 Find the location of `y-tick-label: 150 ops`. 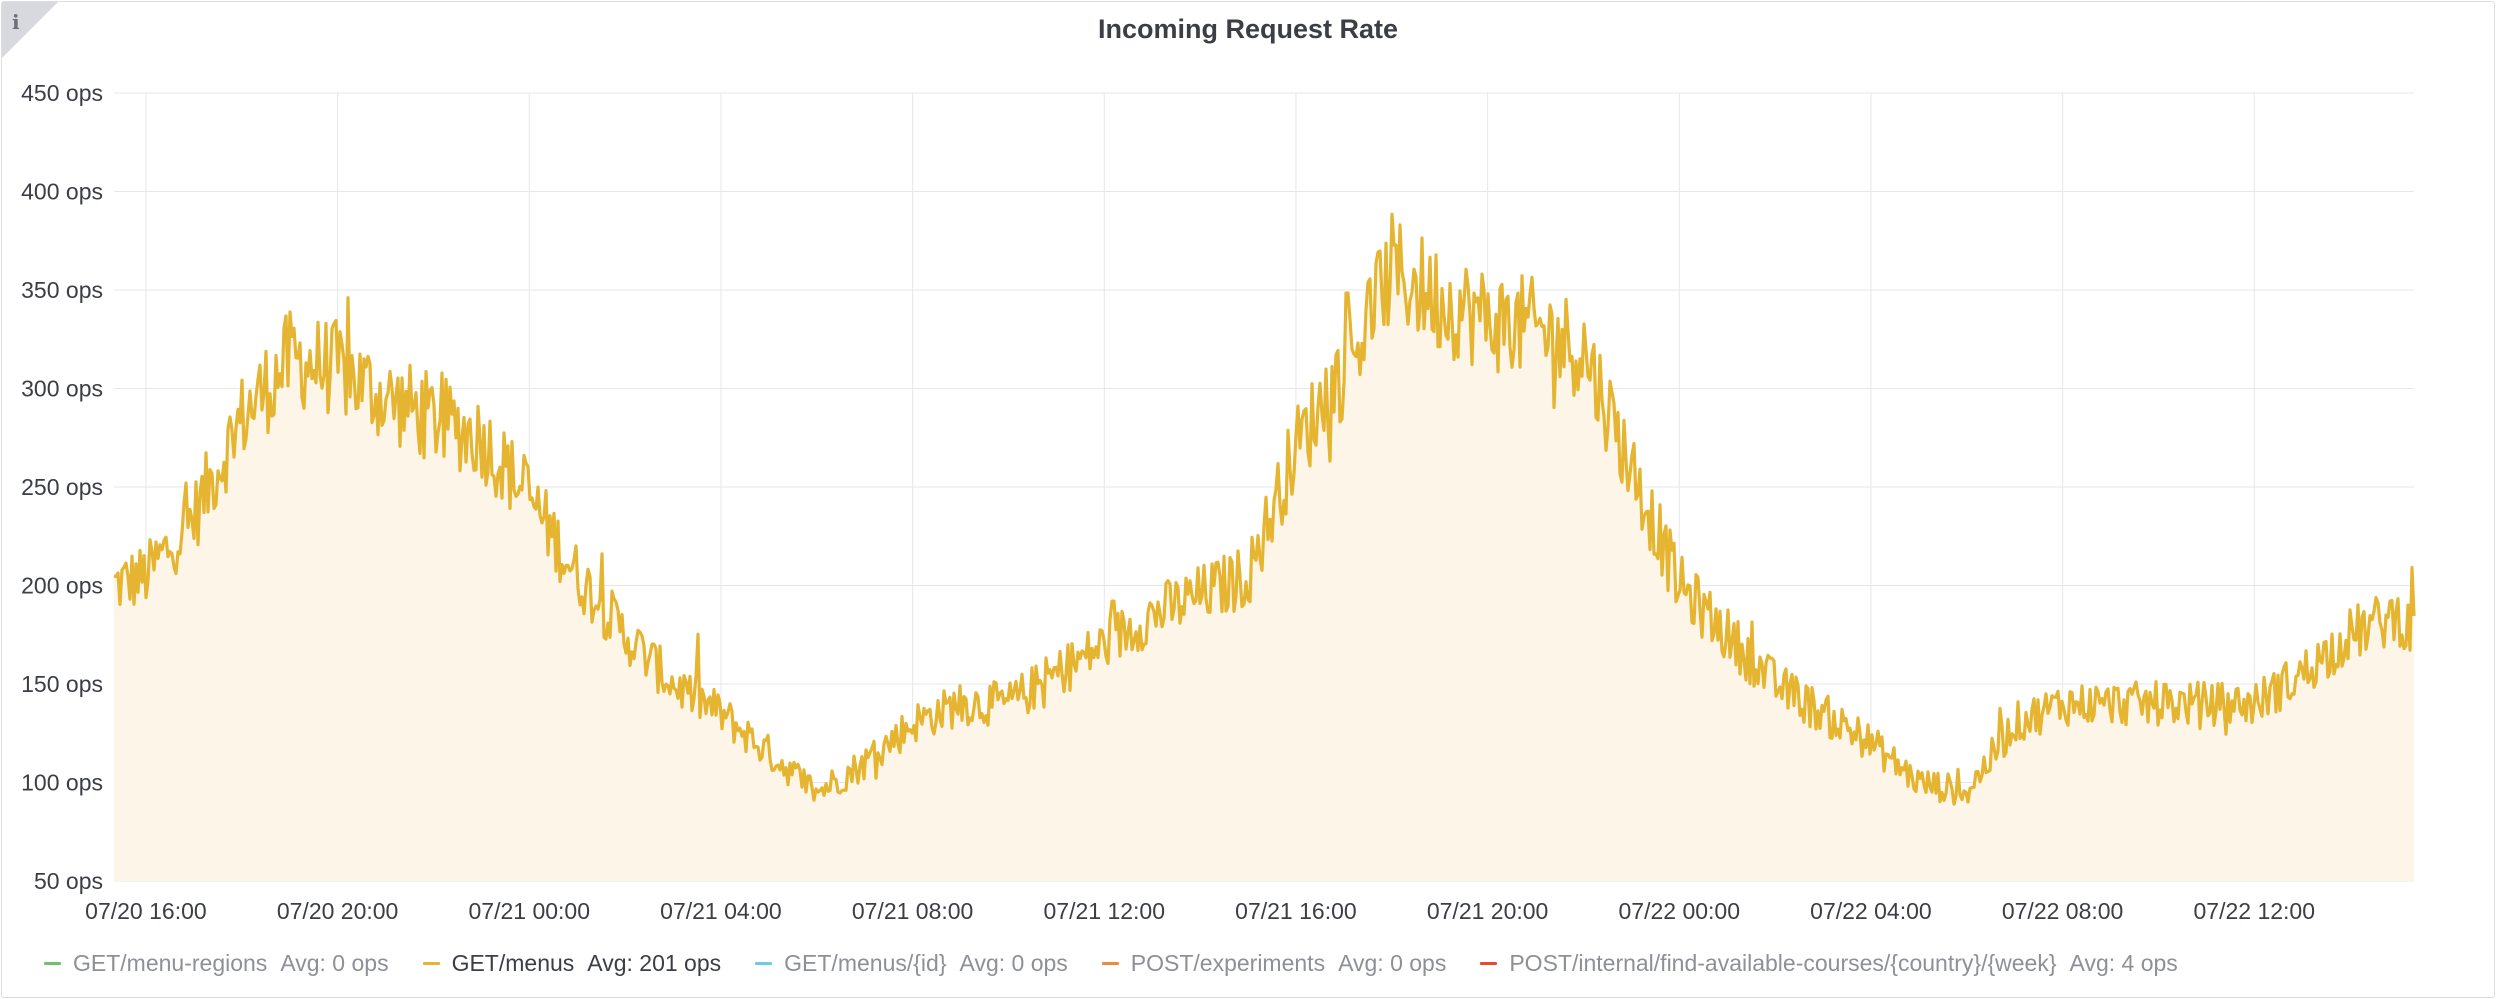

y-tick-label: 150 ops is located at coordinates (62, 684).